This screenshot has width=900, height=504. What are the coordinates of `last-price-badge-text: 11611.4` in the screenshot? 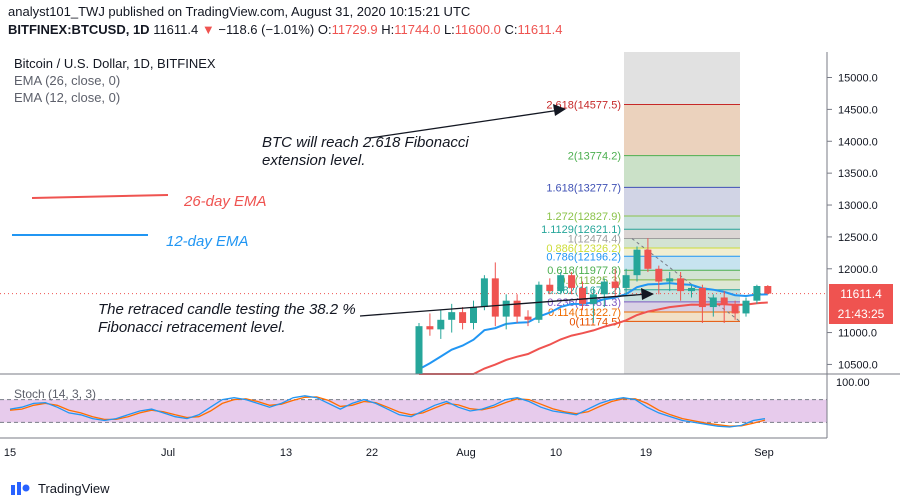 It's located at (861, 294).